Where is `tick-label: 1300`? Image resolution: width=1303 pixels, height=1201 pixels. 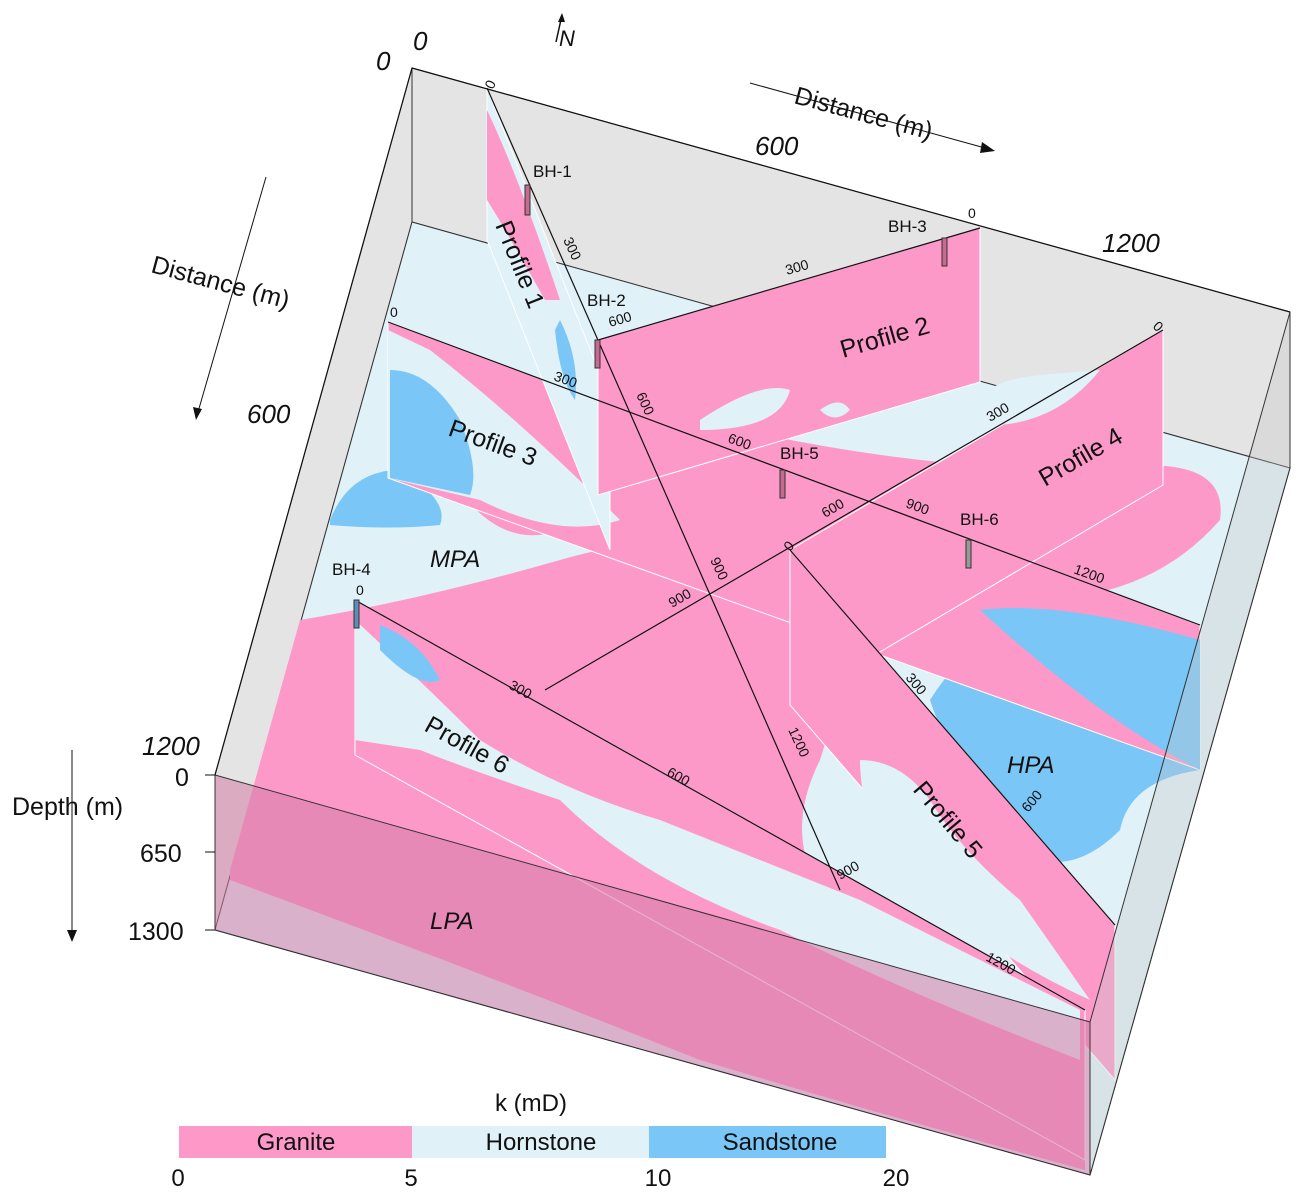 tick-label: 1300 is located at coordinates (156, 932).